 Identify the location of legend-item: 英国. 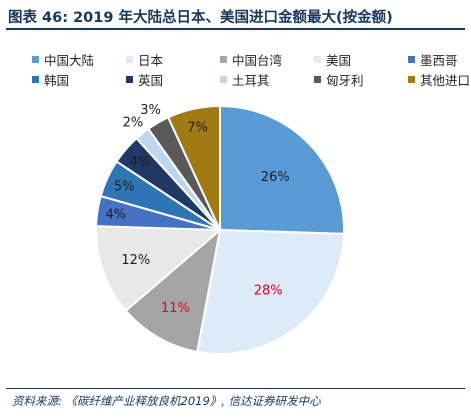
(144, 79).